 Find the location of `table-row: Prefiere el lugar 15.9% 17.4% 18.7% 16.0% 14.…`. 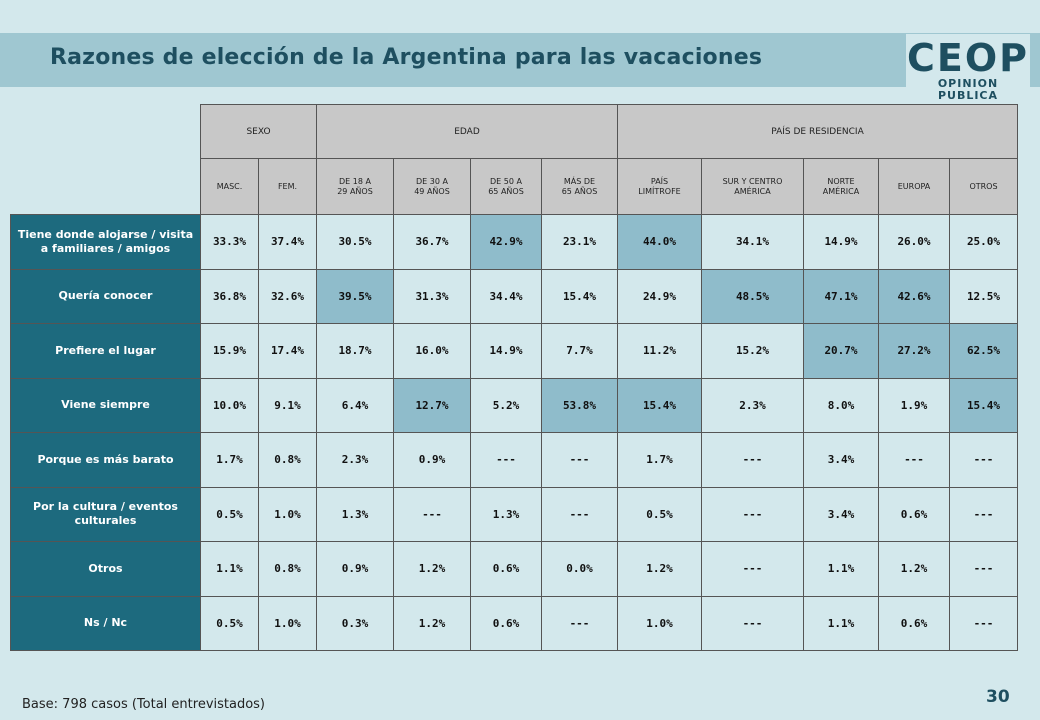

table-row: Prefiere el lugar 15.9% 17.4% 18.7% 16.0% 14.… is located at coordinates (514, 351).